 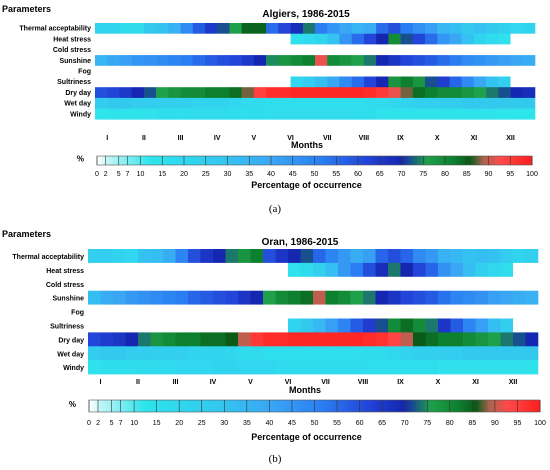 I want to click on panel-label: (b), so click(x=275, y=459).